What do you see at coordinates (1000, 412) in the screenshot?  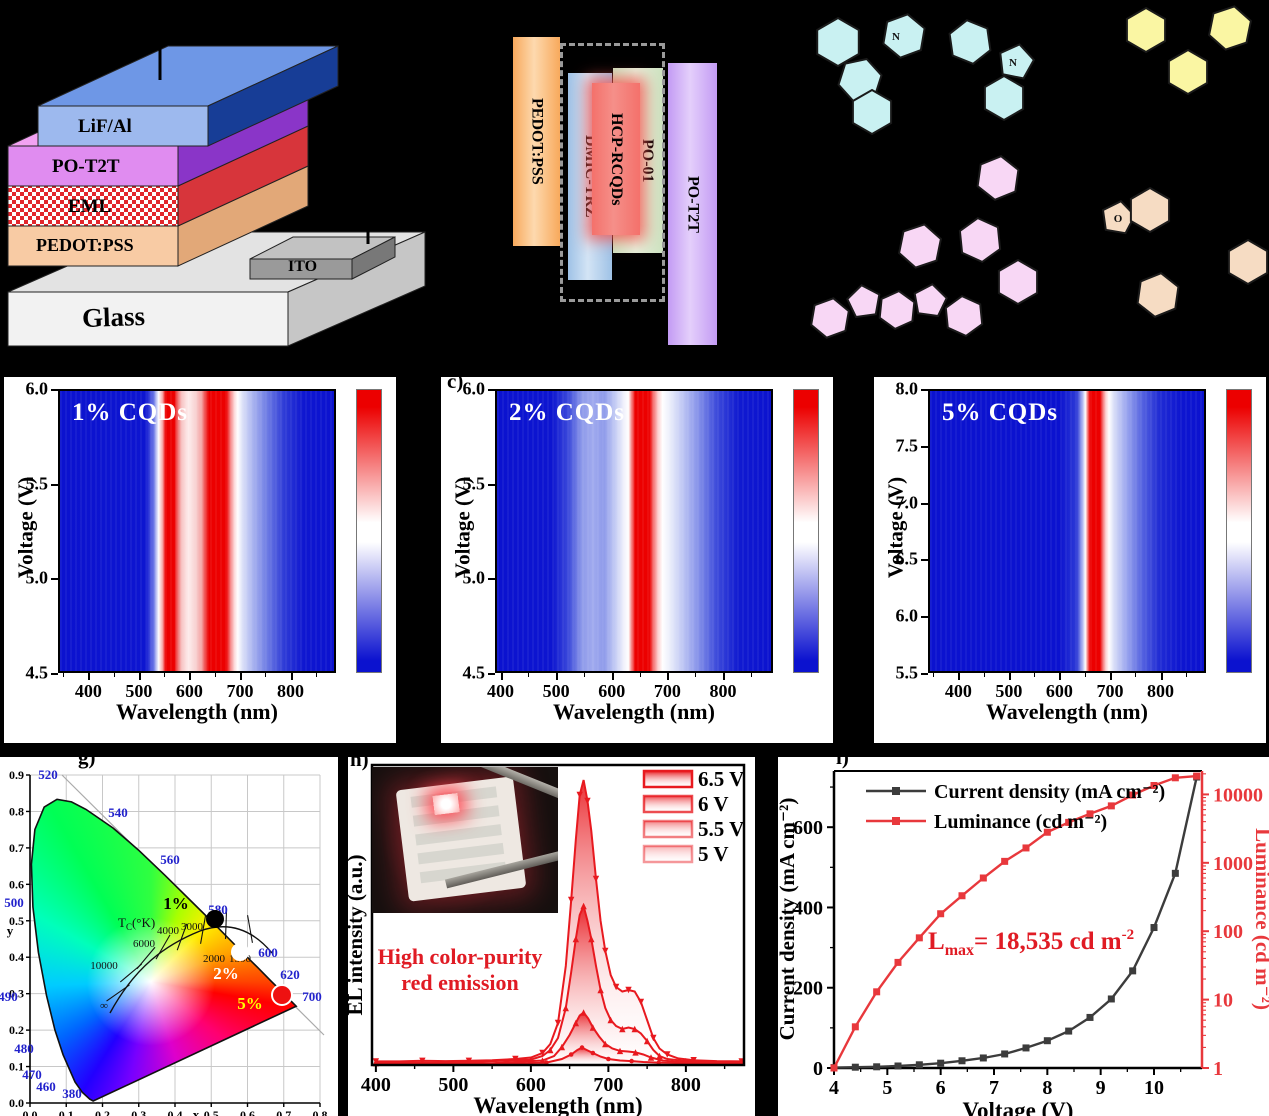 I see `heatmap-title: 5% CQDs` at bounding box center [1000, 412].